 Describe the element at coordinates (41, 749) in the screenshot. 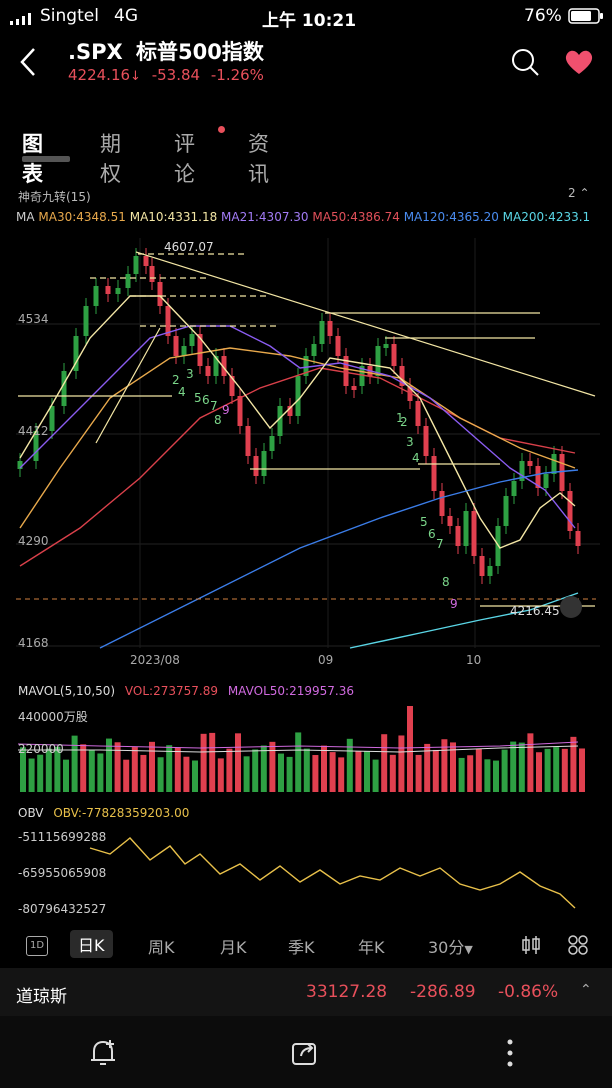

I see `vol-y-tick: 220000` at that location.